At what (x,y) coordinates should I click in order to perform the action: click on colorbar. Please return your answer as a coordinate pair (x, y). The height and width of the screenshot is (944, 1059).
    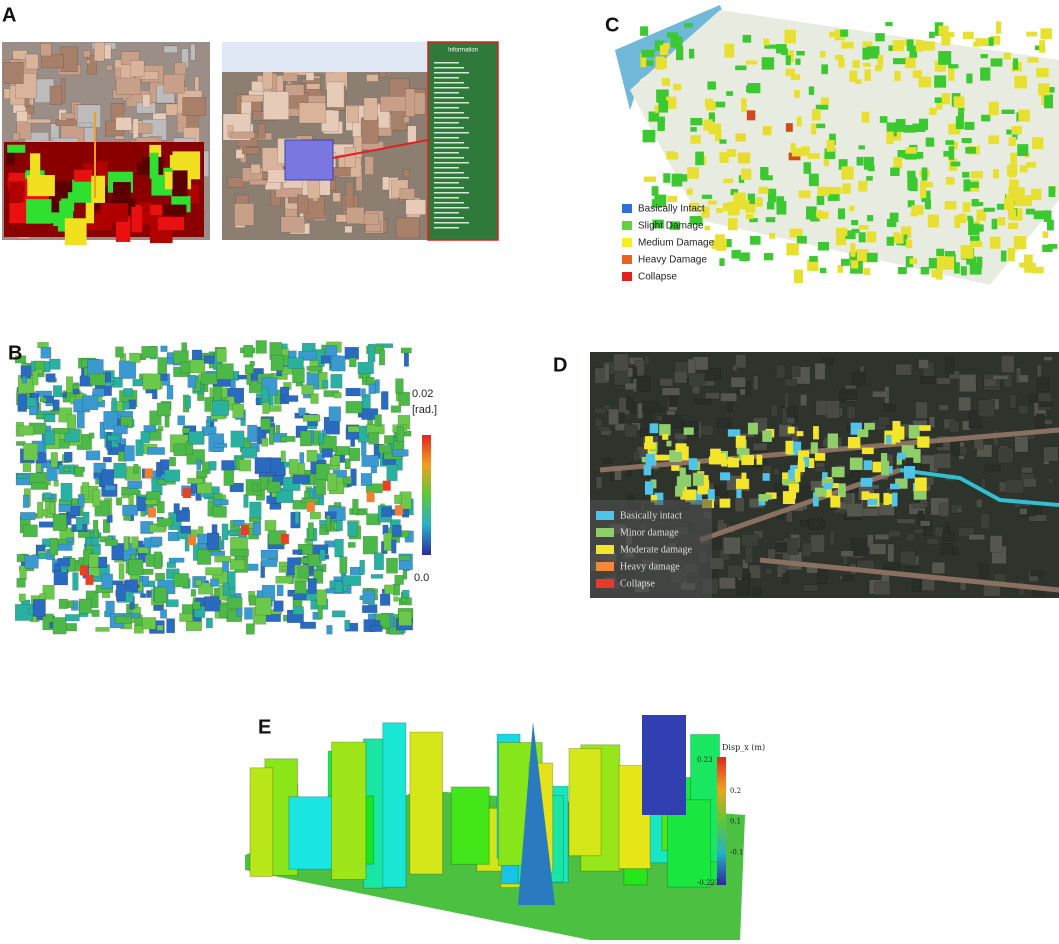
    Looking at the image, I should click on (426, 495).